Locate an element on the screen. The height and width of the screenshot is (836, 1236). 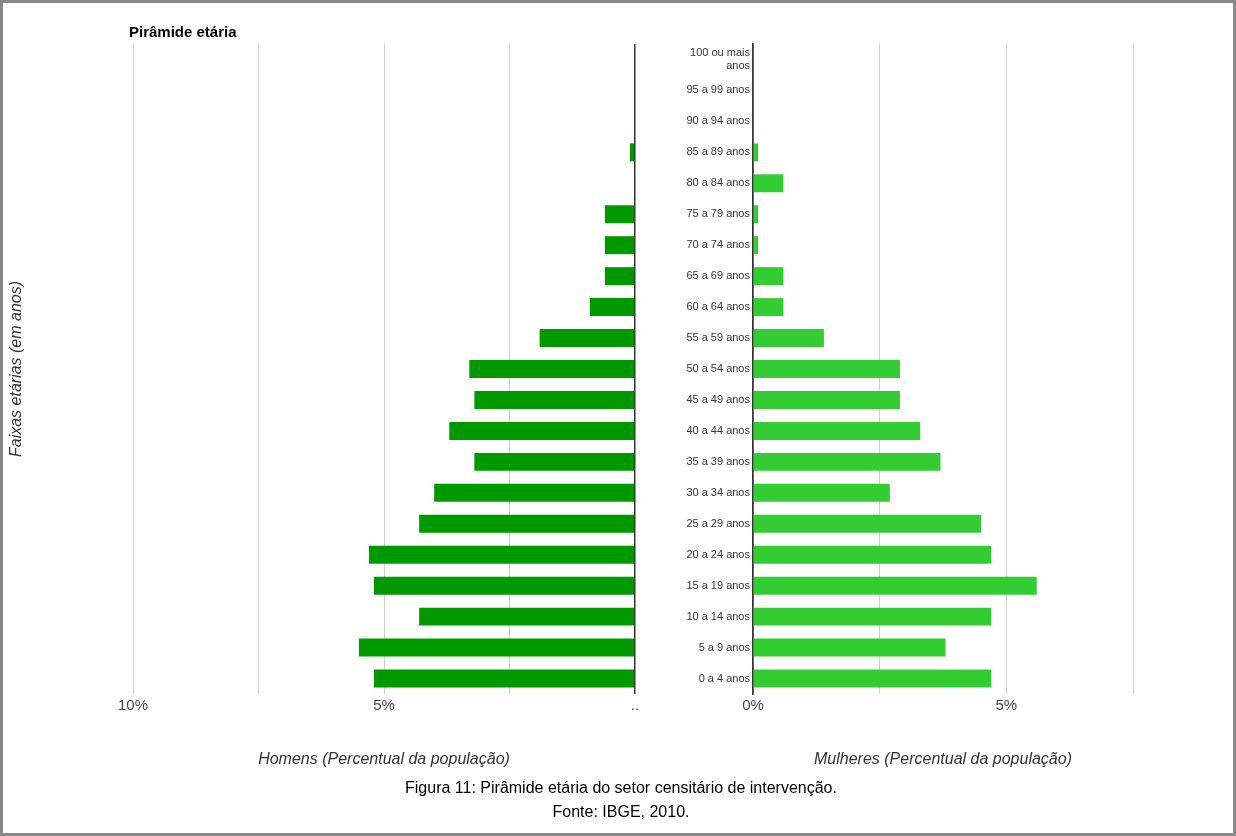
y-tick-label: 45 a 49 anos is located at coordinates (718, 398).